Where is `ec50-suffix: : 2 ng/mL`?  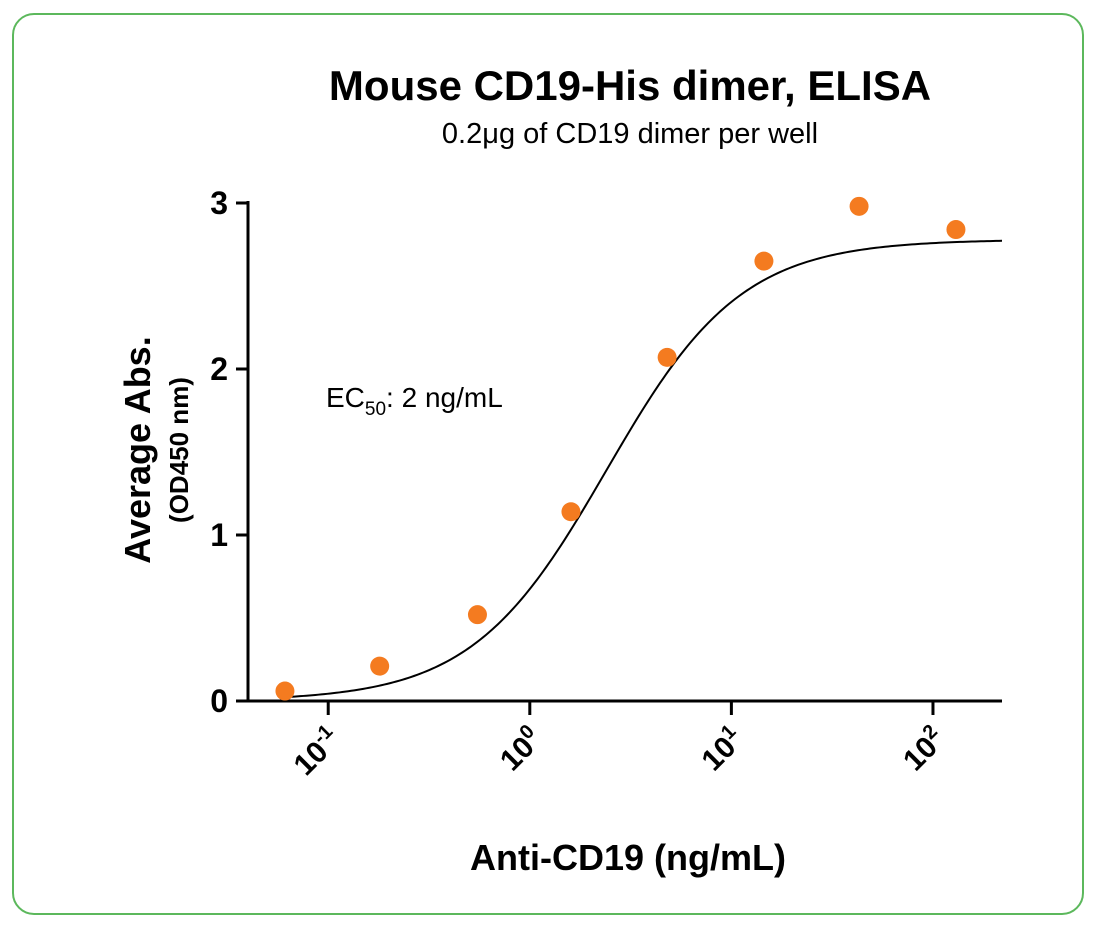 ec50-suffix: : 2 ng/mL is located at coordinates (444, 397).